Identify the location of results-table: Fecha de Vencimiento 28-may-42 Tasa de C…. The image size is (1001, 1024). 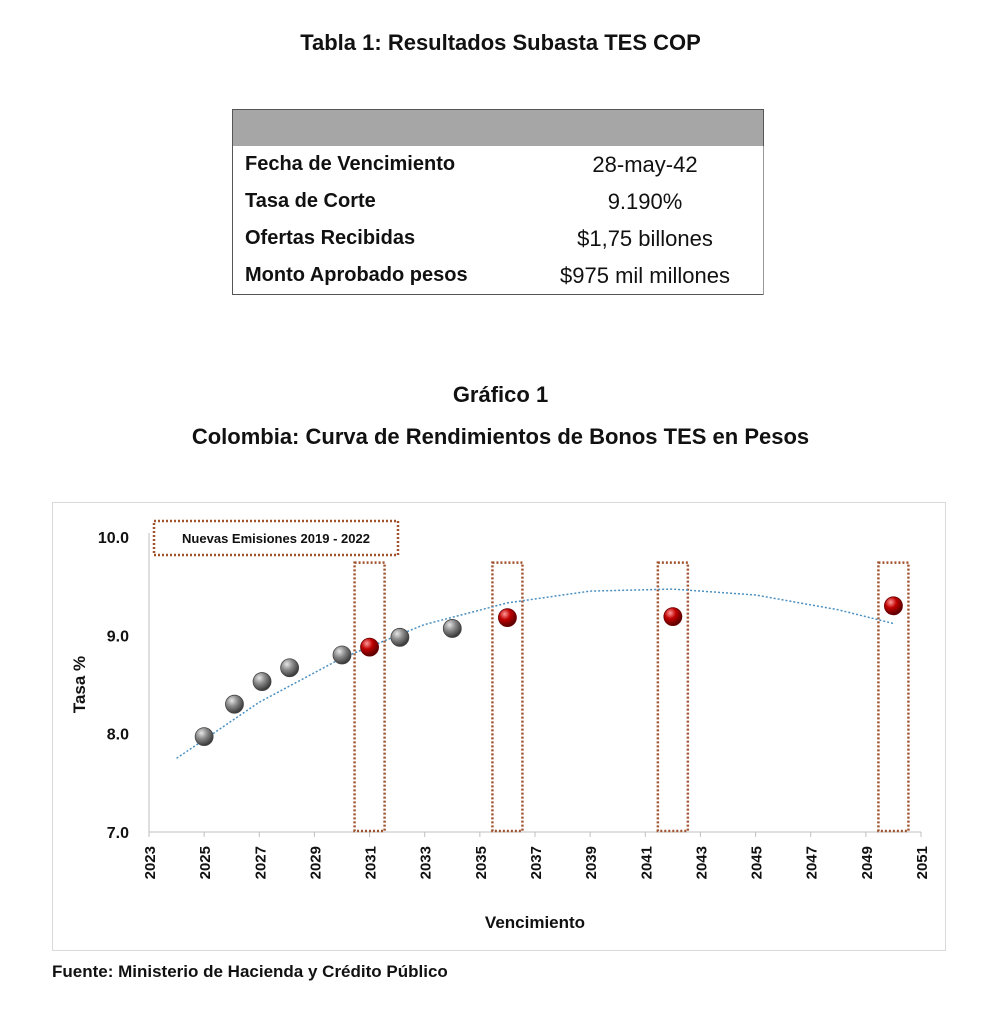
(498, 202).